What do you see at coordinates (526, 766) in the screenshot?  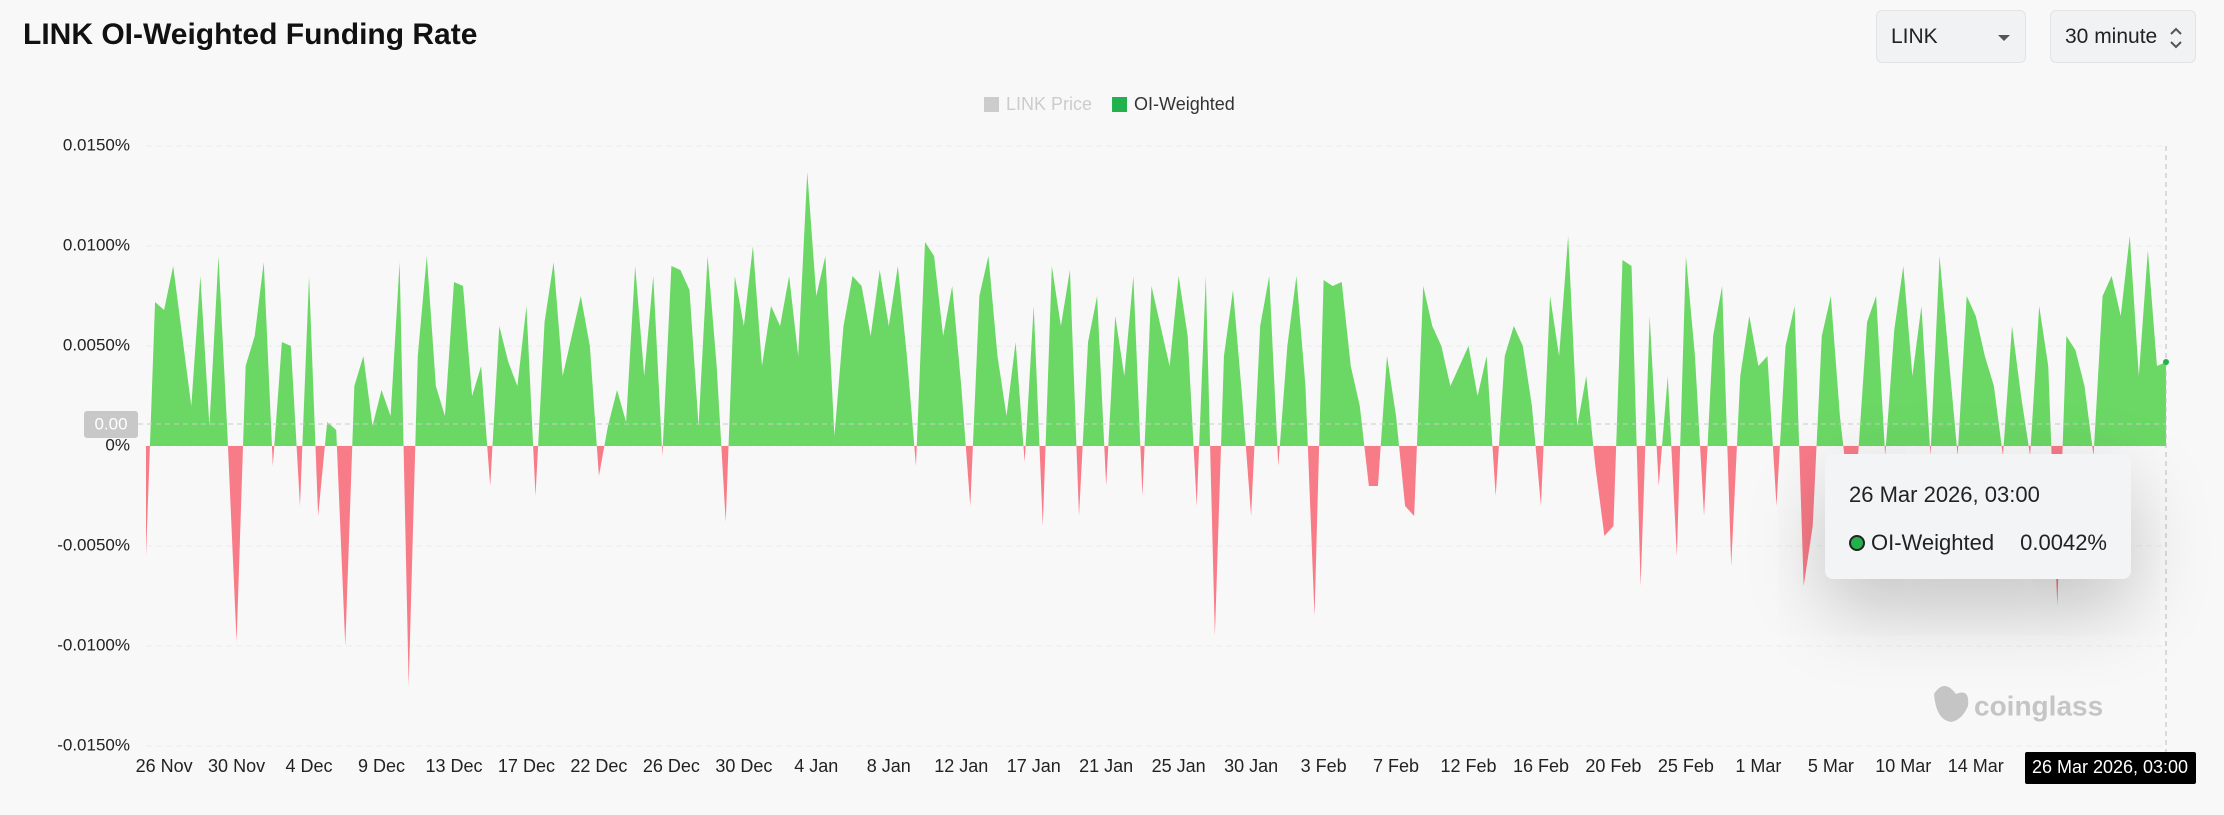 I see `x-tick-label: 17 Dec` at bounding box center [526, 766].